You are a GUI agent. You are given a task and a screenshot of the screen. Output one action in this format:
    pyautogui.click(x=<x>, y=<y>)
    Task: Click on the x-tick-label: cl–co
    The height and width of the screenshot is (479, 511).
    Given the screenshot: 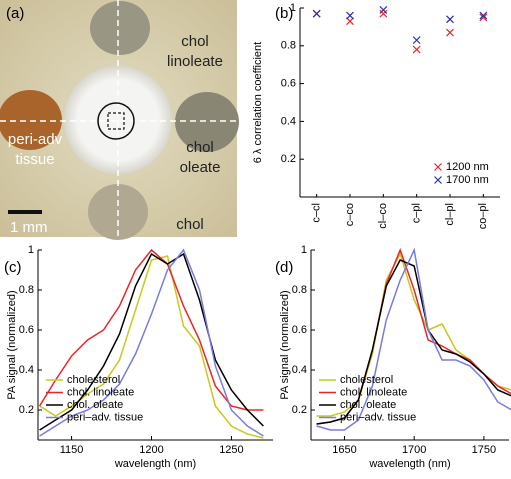 What is the action you would take?
    pyautogui.click(x=383, y=216)
    